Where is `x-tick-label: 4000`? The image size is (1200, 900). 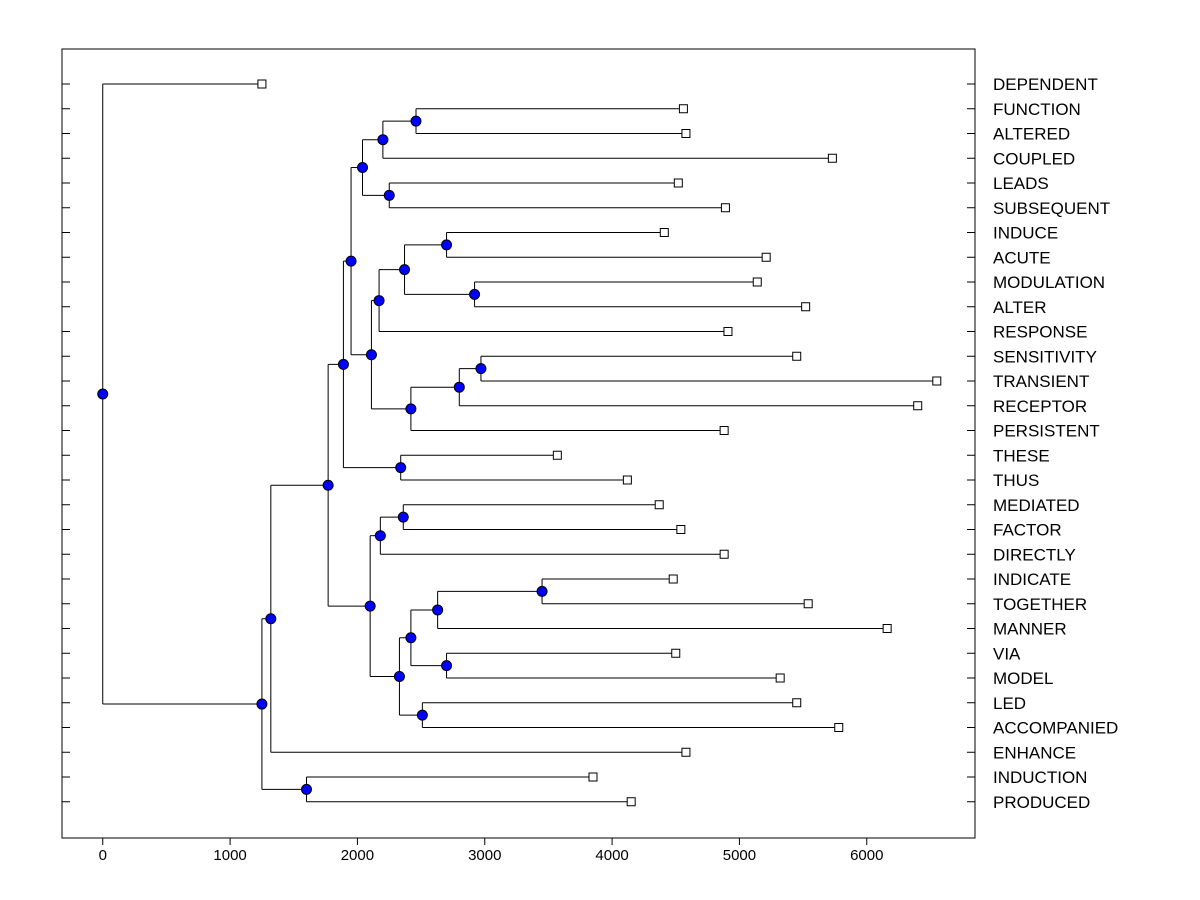 x-tick-label: 4000 is located at coordinates (611, 855).